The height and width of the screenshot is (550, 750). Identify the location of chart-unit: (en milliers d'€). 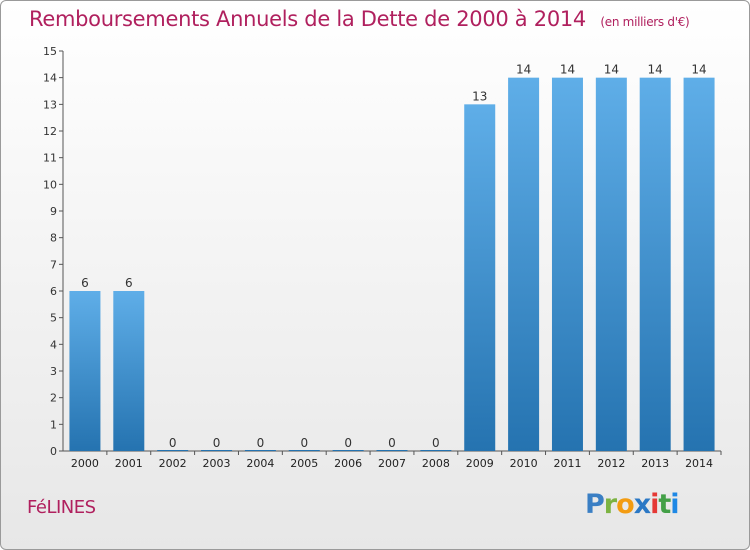
(645, 22).